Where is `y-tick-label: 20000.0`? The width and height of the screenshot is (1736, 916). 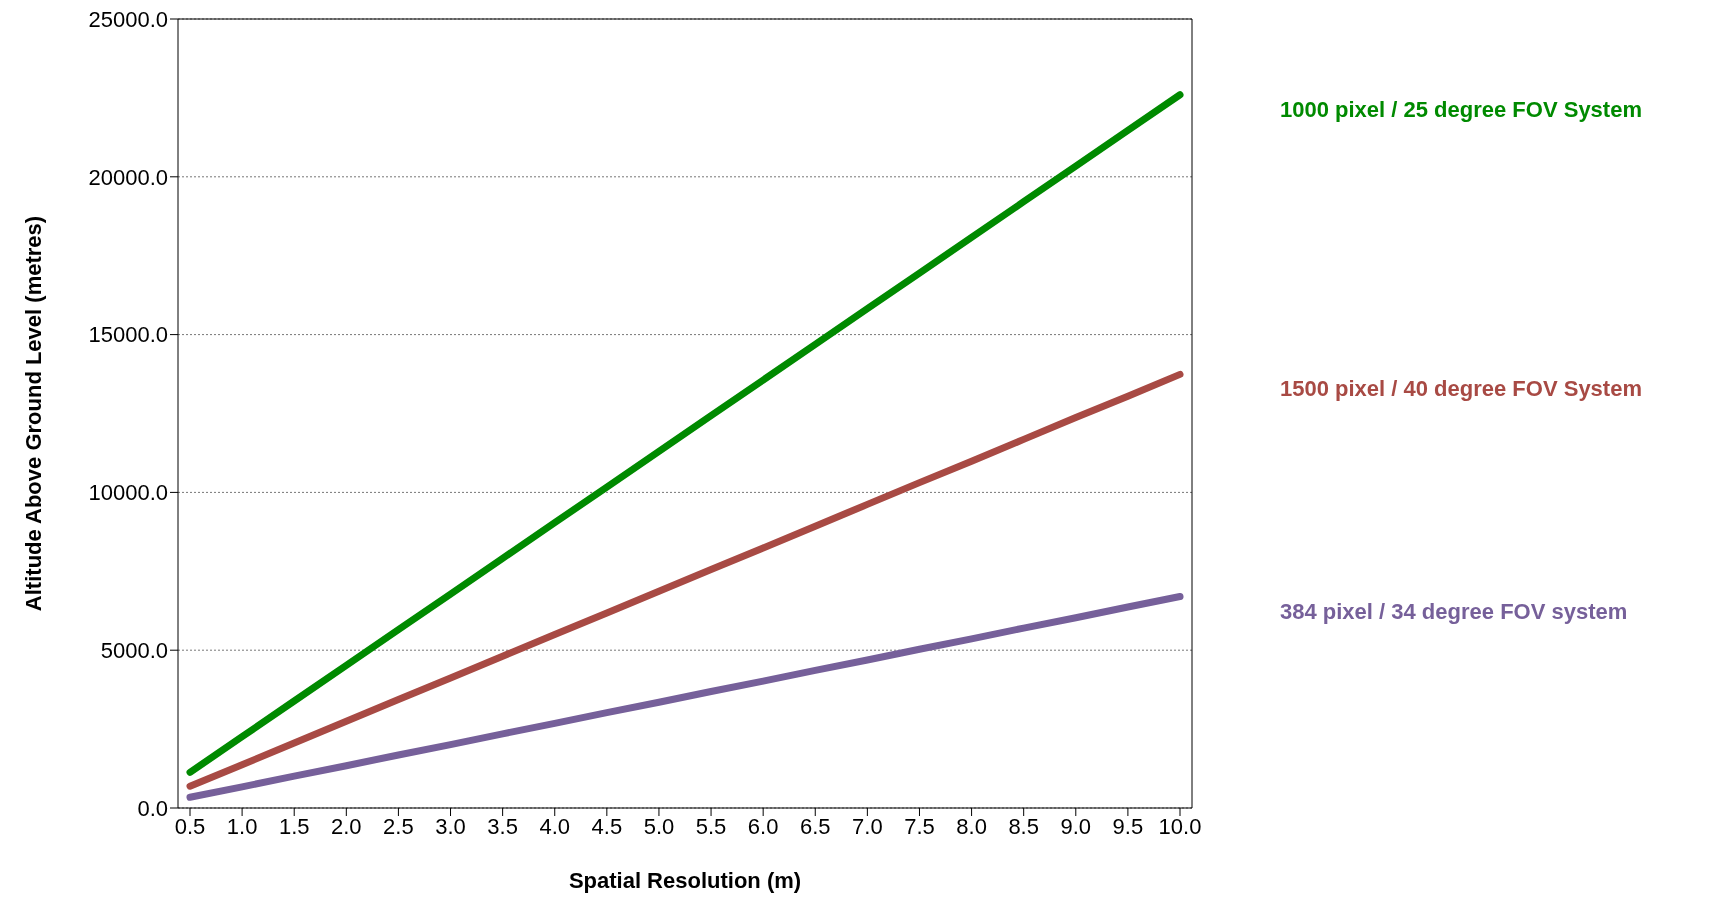
y-tick-label: 20000.0 is located at coordinates (128, 177).